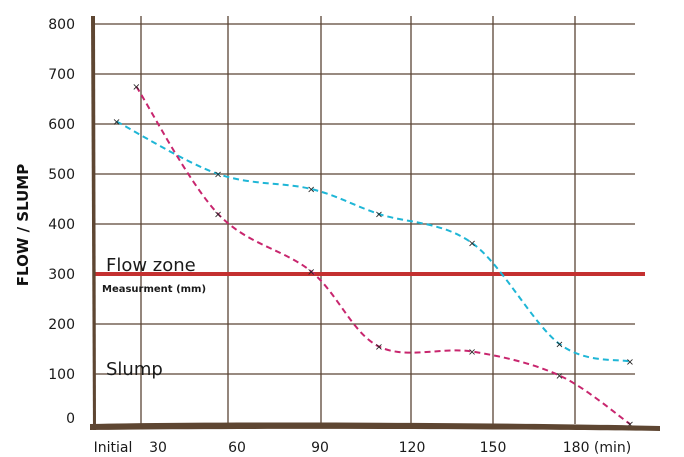 Image resolution: width=684 pixels, height=457 pixels. Describe the element at coordinates (151, 265) in the screenshot. I see `flow-zone-label: Flow zone` at that location.